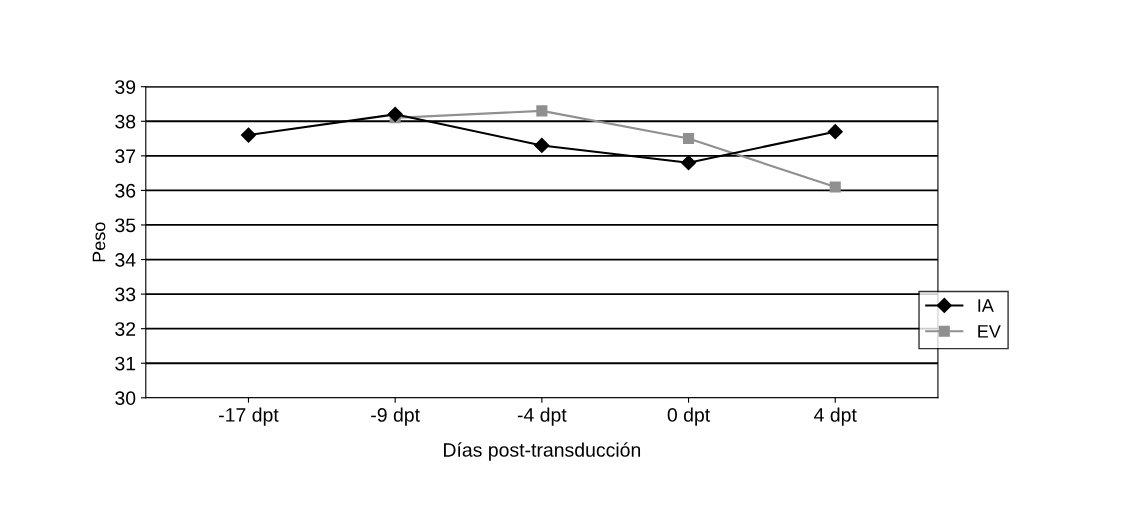 The image size is (1148, 510). What do you see at coordinates (835, 416) in the screenshot?
I see `x-tick-label: 4 dpt` at bounding box center [835, 416].